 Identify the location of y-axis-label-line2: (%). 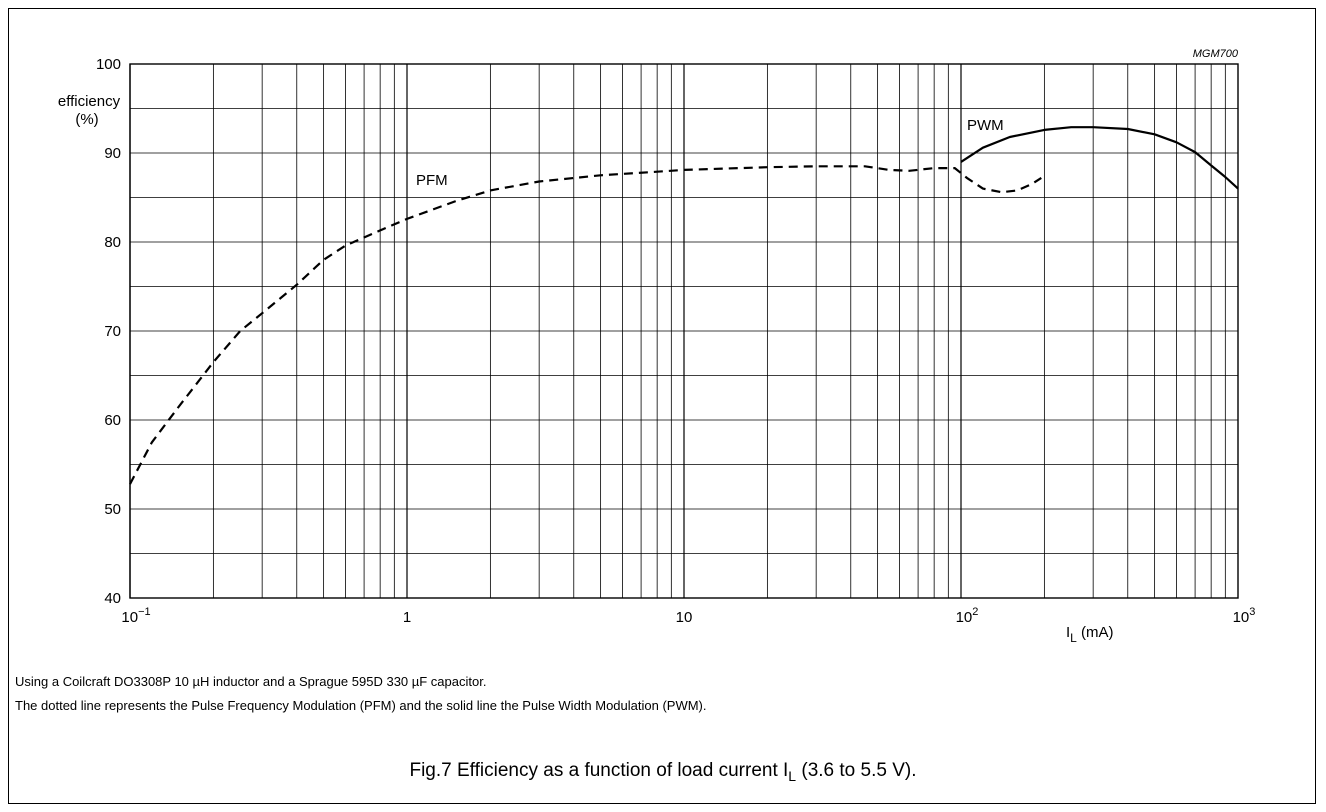
(86, 119).